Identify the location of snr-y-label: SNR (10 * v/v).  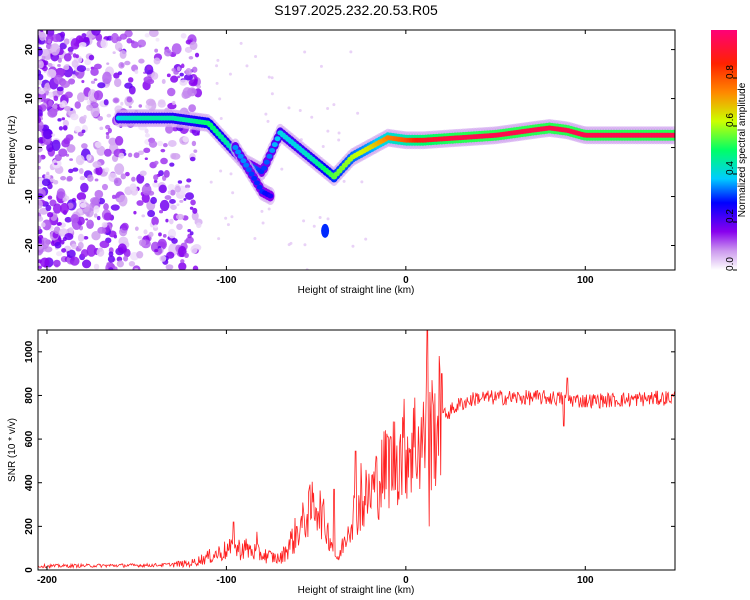
(12, 450).